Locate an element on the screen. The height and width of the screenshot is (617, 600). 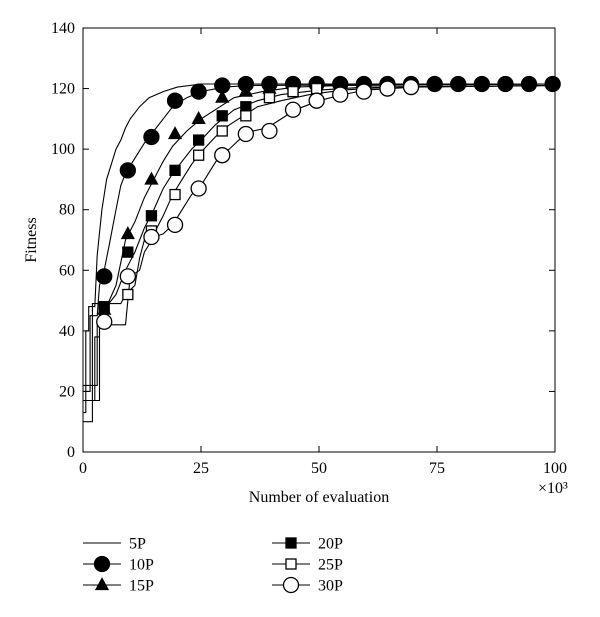
legend-item-30p: 30P is located at coordinates (307, 585).